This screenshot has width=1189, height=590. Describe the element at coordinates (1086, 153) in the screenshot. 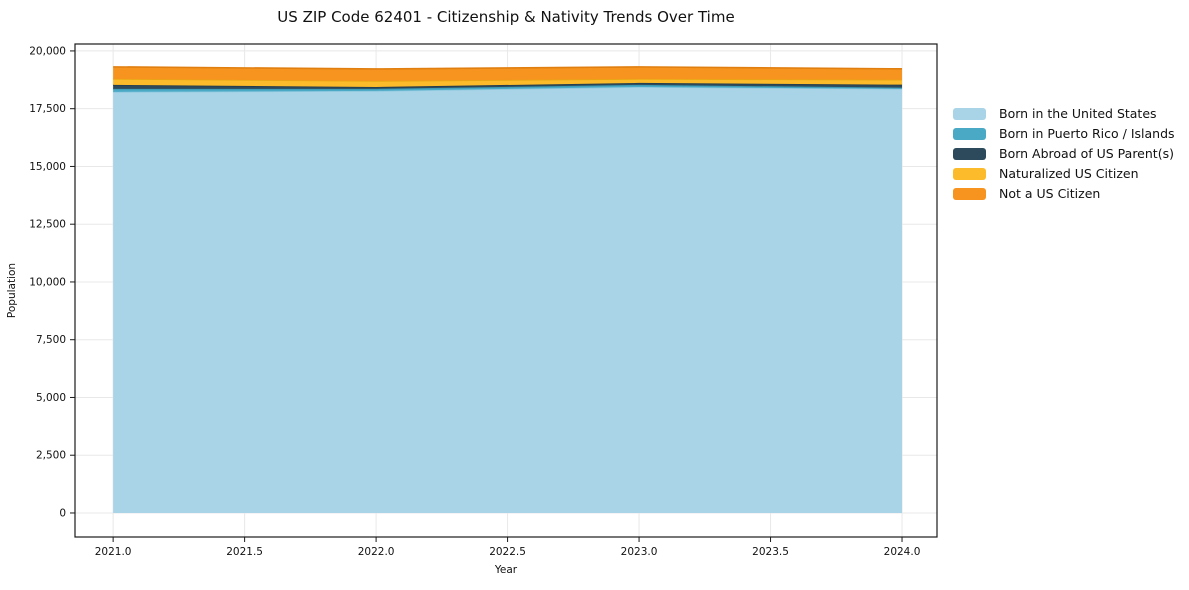

I see `legend-label: Born Abroad of US Parent(s)` at that location.